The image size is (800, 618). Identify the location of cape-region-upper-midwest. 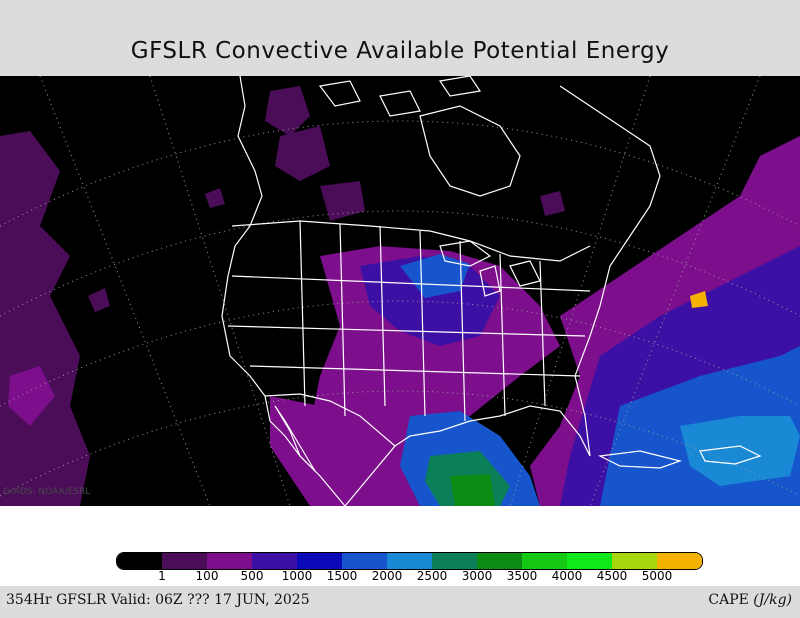
(435, 276).